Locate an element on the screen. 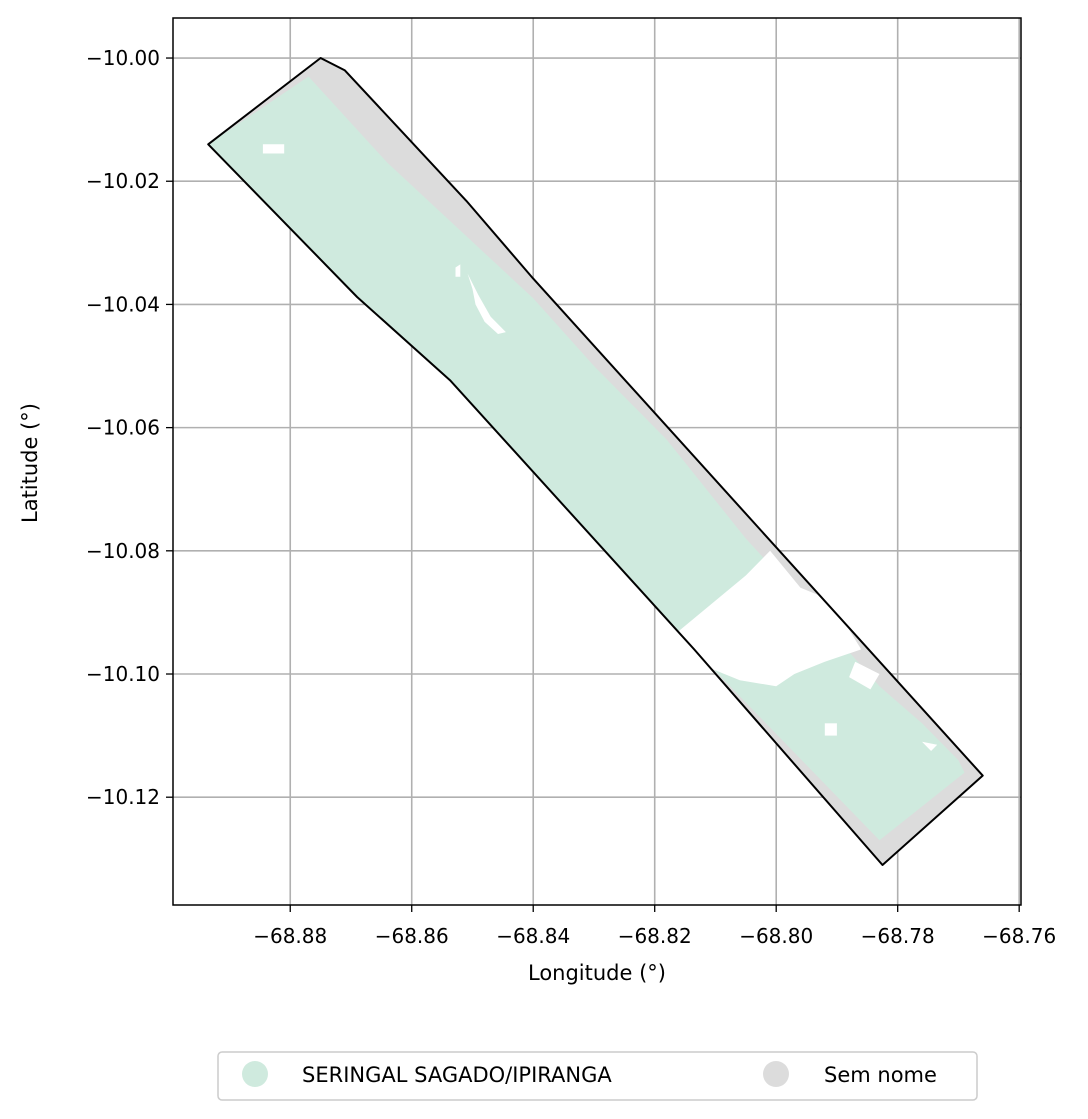 The width and height of the screenshot is (1088, 1119). legend-marker-sem-nome is located at coordinates (776, 1074).